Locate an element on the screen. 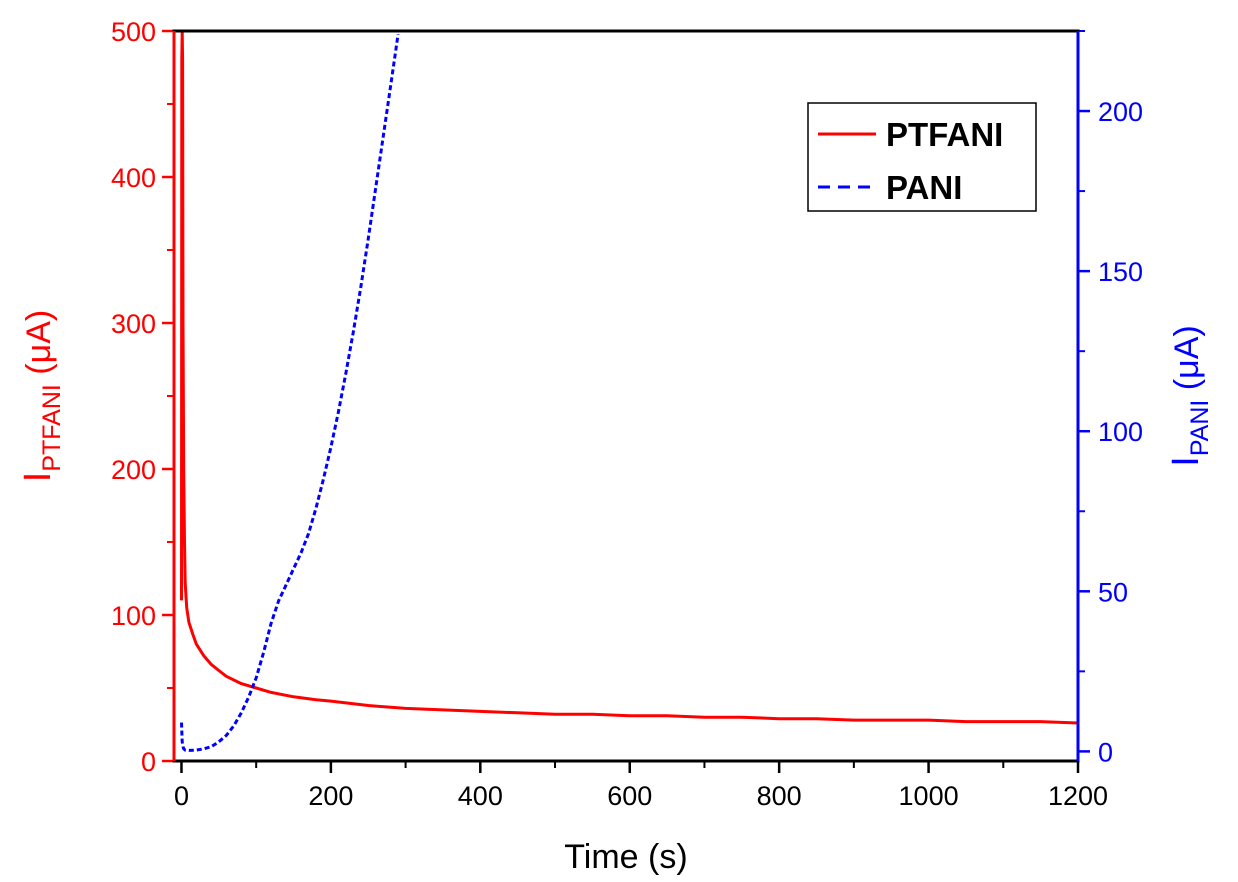  y-left-tick-label: 0 is located at coordinates (148, 762).